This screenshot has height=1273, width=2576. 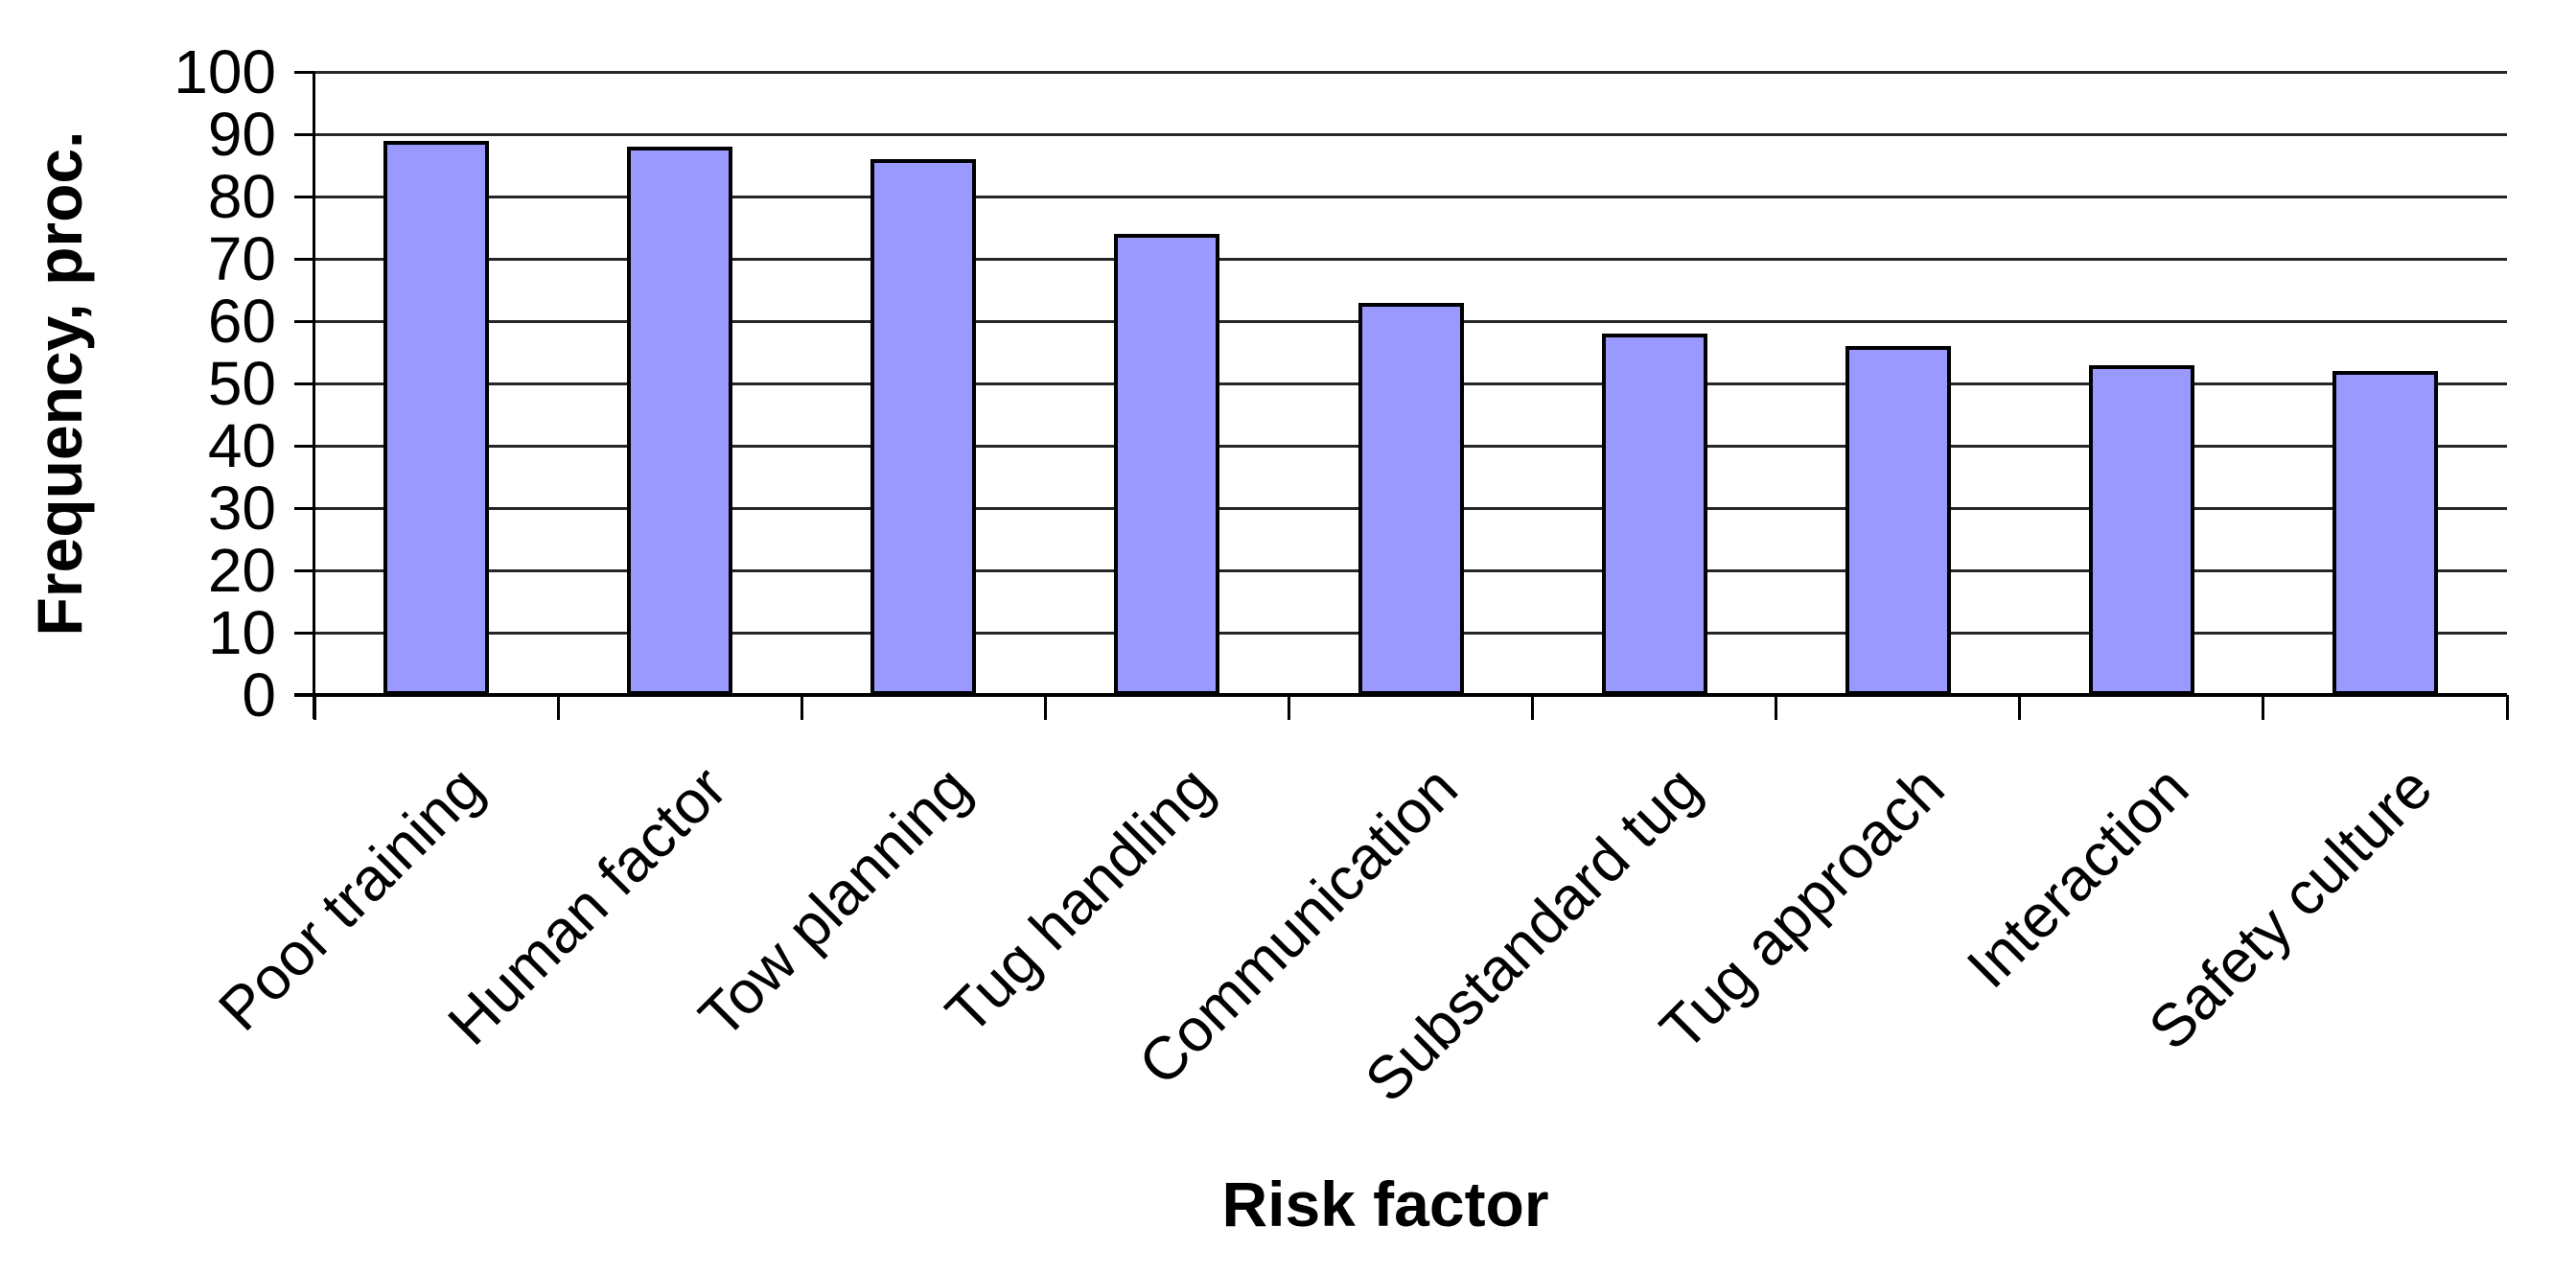 What do you see at coordinates (242, 258) in the screenshot?
I see `y-tick-label-70: 70` at bounding box center [242, 258].